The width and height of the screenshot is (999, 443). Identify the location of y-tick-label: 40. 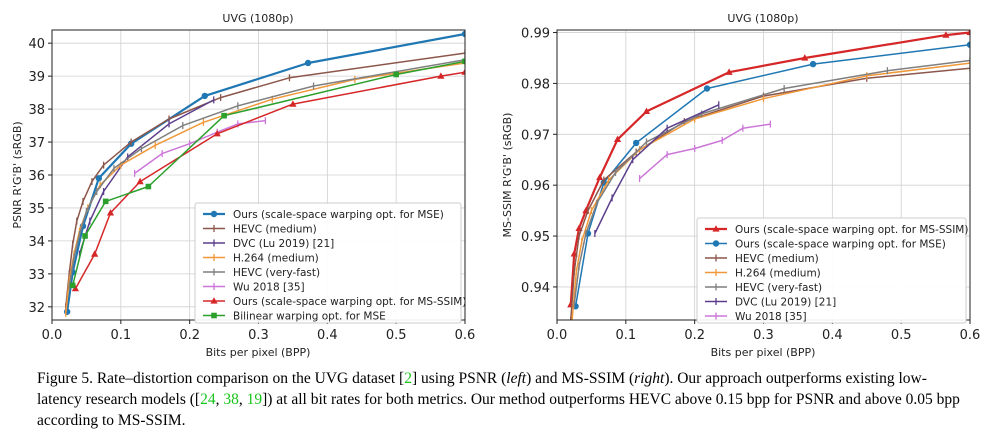
(36, 44).